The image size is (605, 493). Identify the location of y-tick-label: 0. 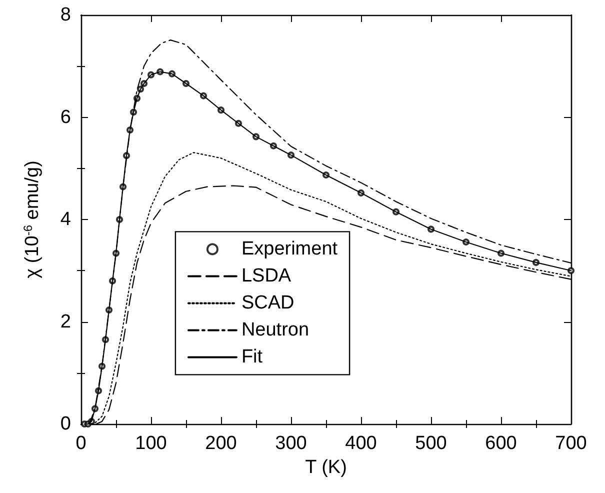
(65, 424).